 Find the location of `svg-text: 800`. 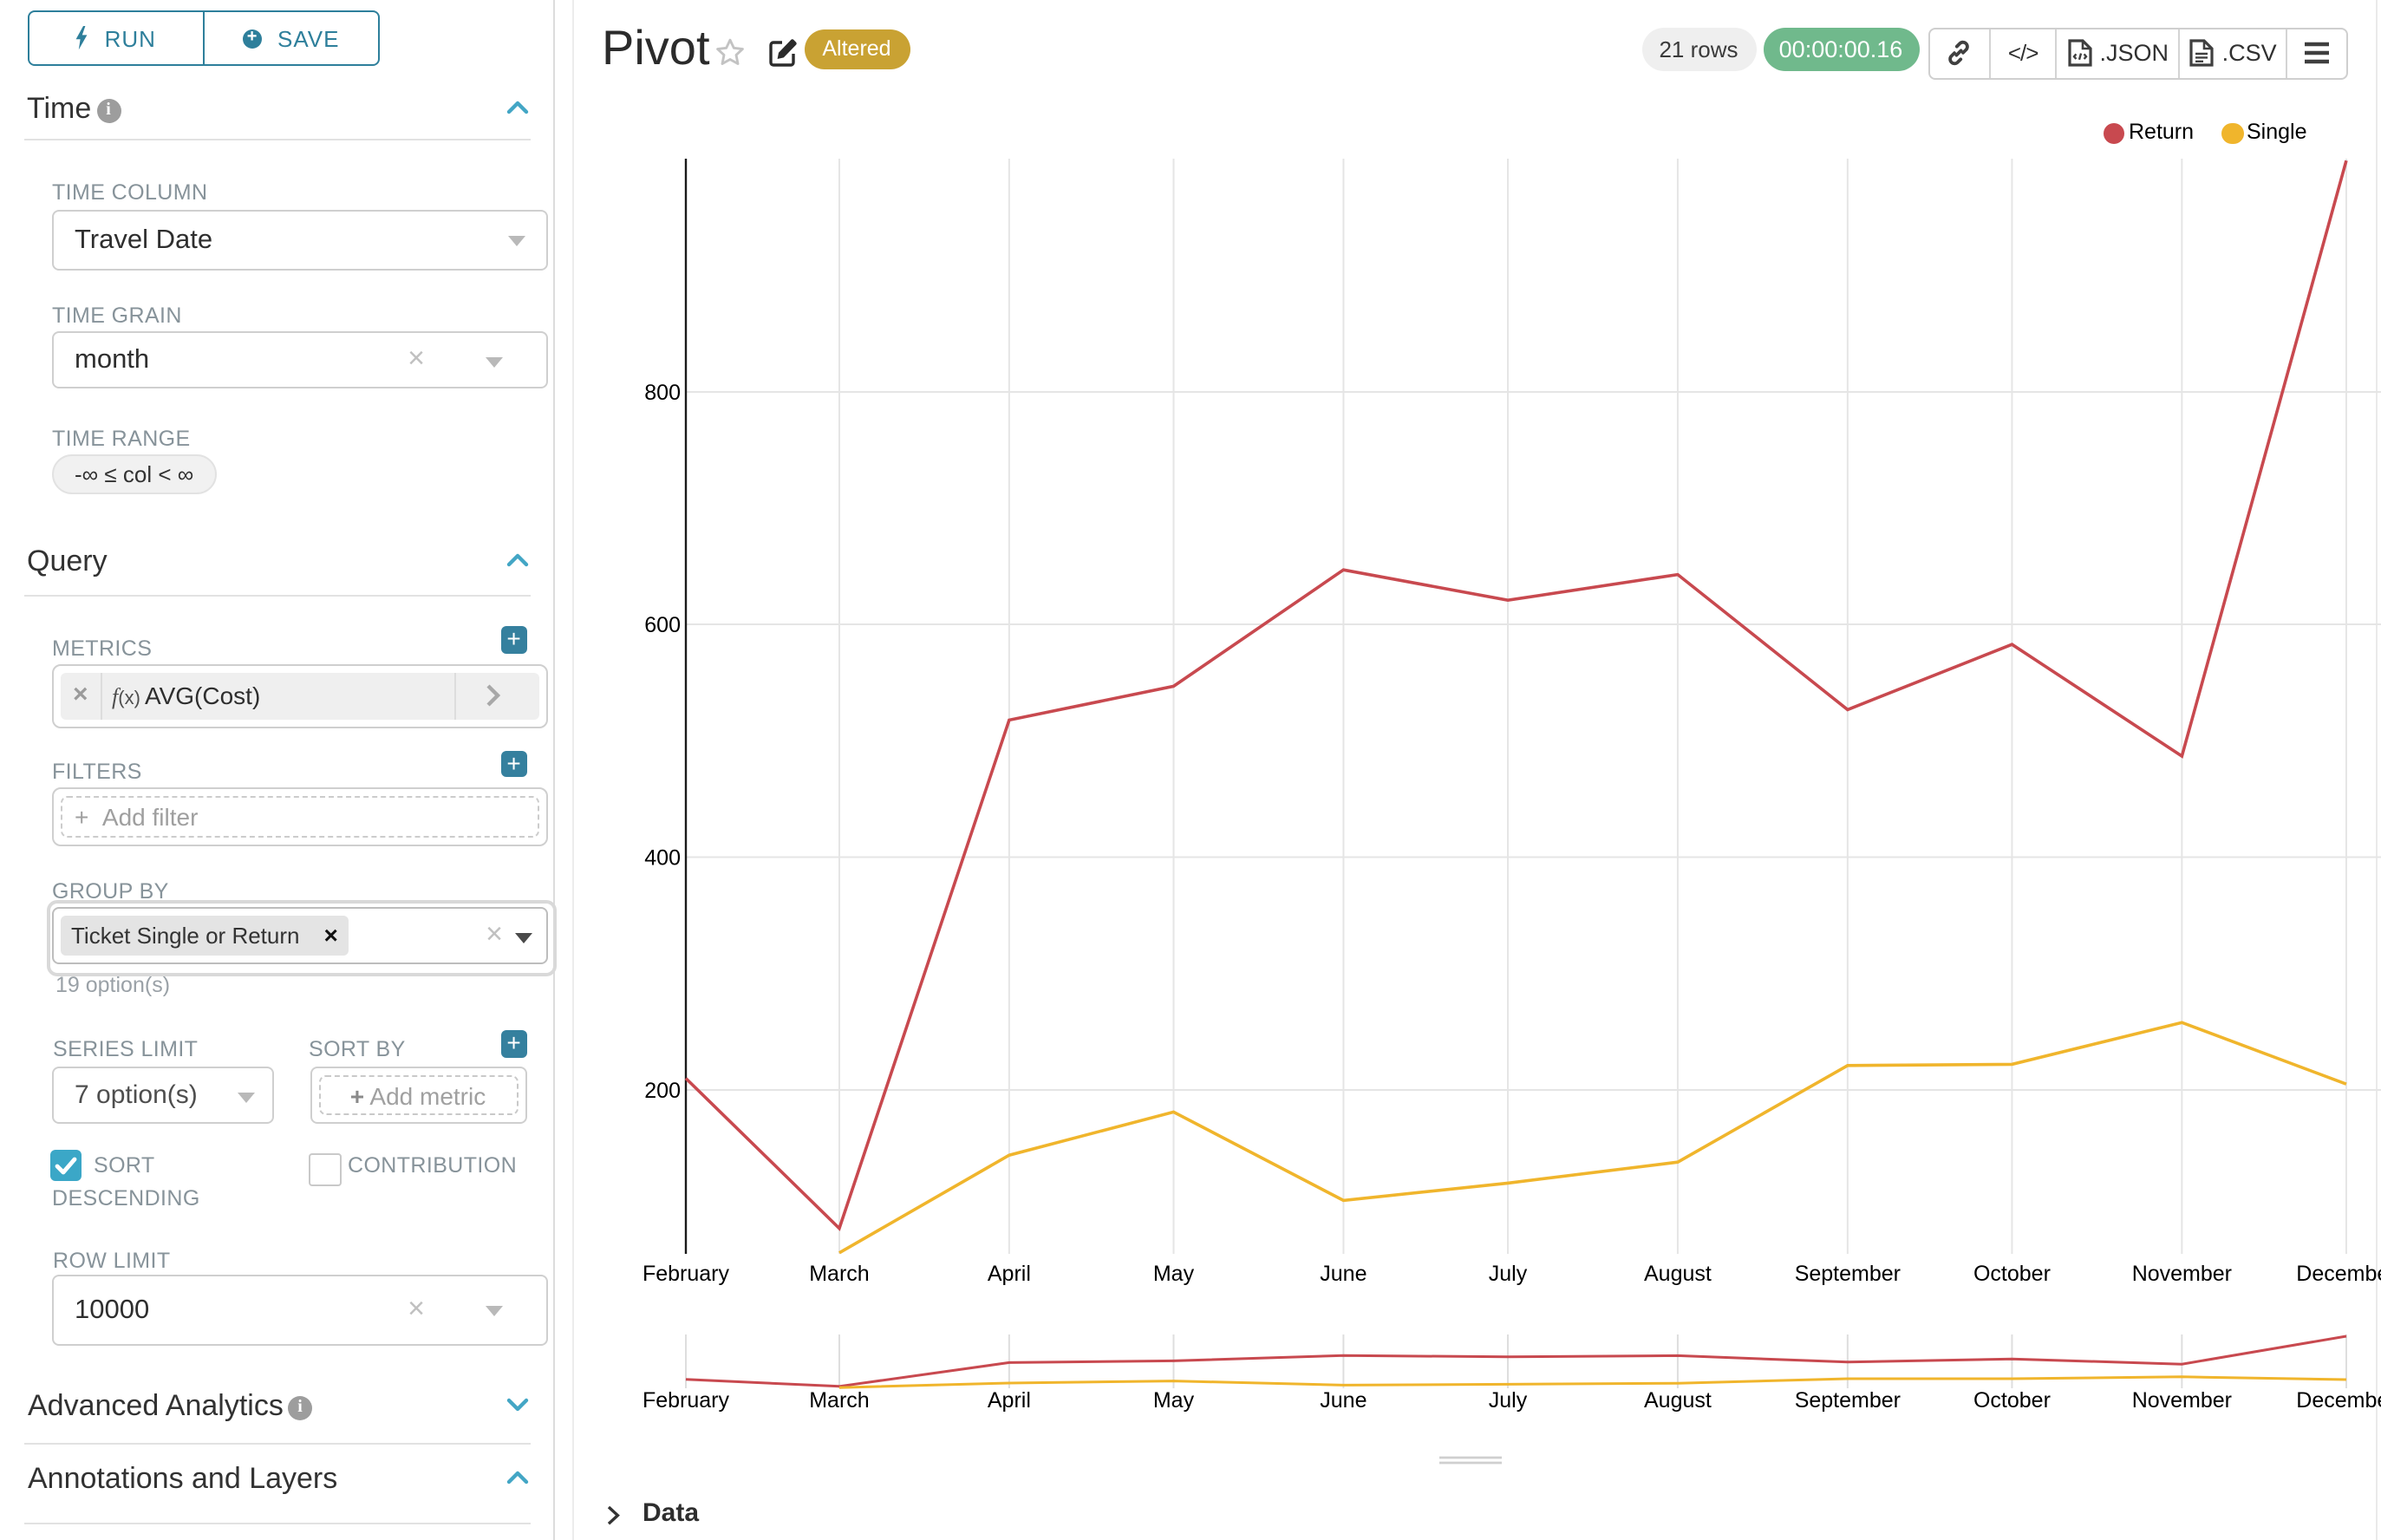

svg-text: 800 is located at coordinates (662, 393).